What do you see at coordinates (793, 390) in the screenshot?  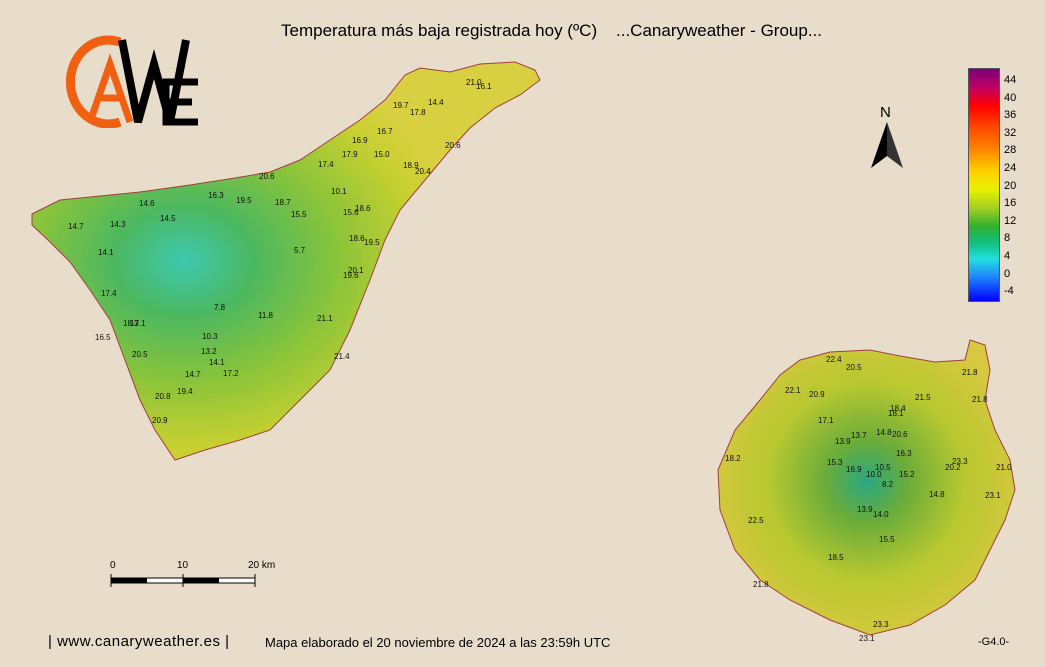 I see `station-value: 22.1` at bounding box center [793, 390].